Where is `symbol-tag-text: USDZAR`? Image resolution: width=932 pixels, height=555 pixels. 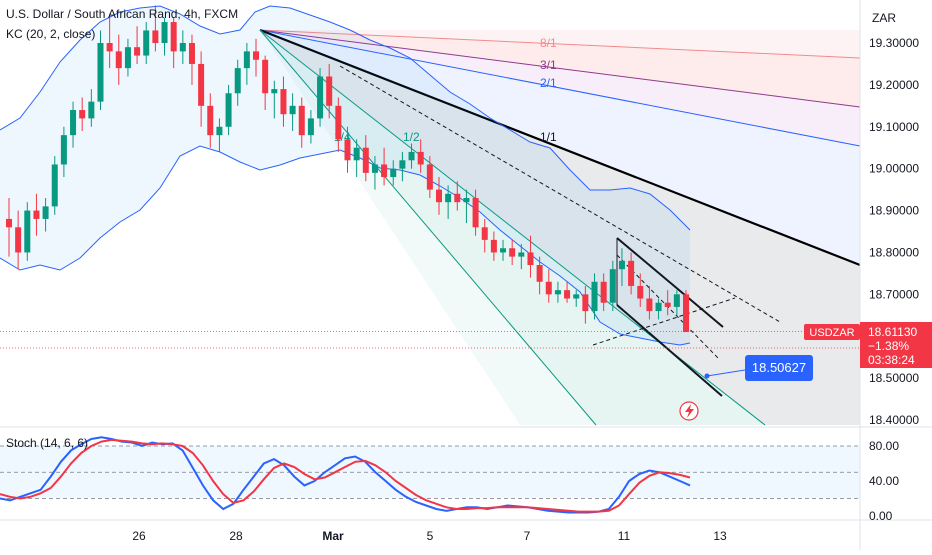
symbol-tag-text: USDZAR is located at coordinates (831, 333).